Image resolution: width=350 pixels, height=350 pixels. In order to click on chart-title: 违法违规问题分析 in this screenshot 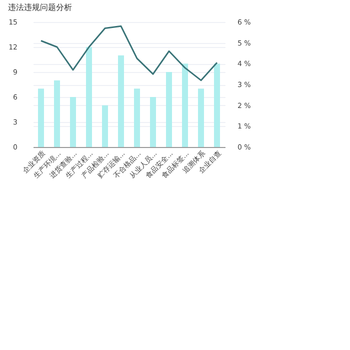, I will do `click(40, 7)`.